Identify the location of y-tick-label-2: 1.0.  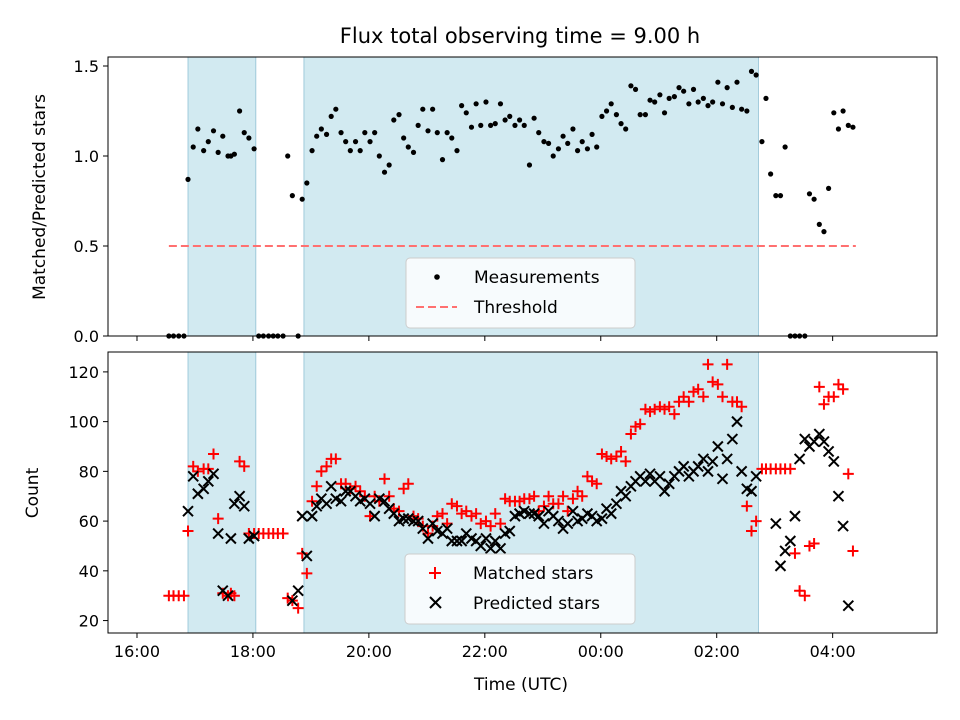
(86, 156).